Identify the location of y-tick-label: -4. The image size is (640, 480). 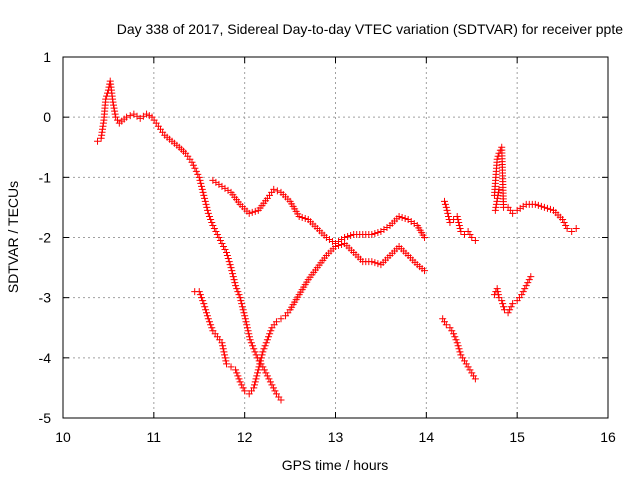
(45, 358).